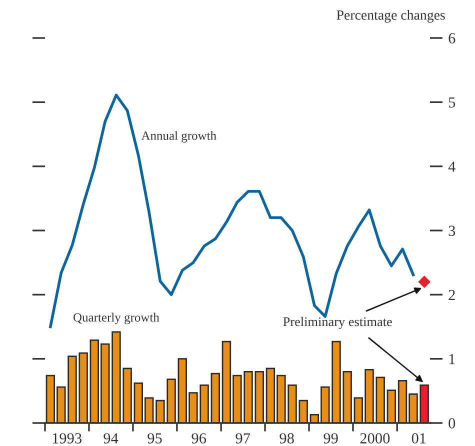  I want to click on x-tick-label: 97, so click(243, 438).